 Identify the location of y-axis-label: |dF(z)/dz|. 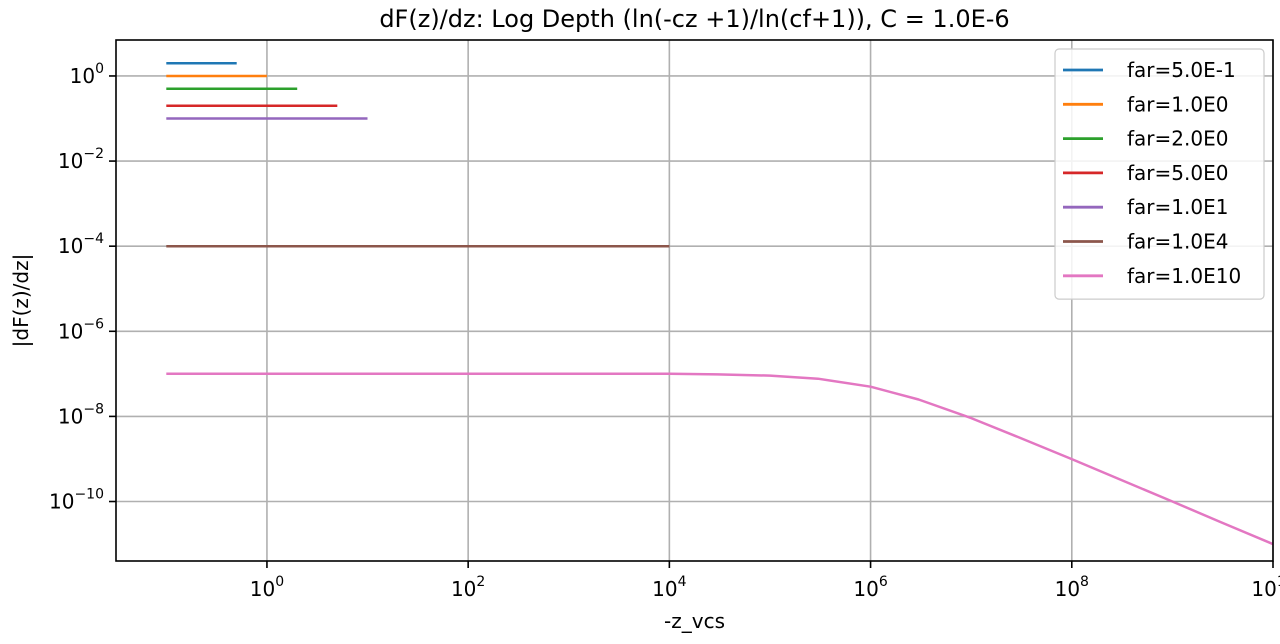
(21, 301).